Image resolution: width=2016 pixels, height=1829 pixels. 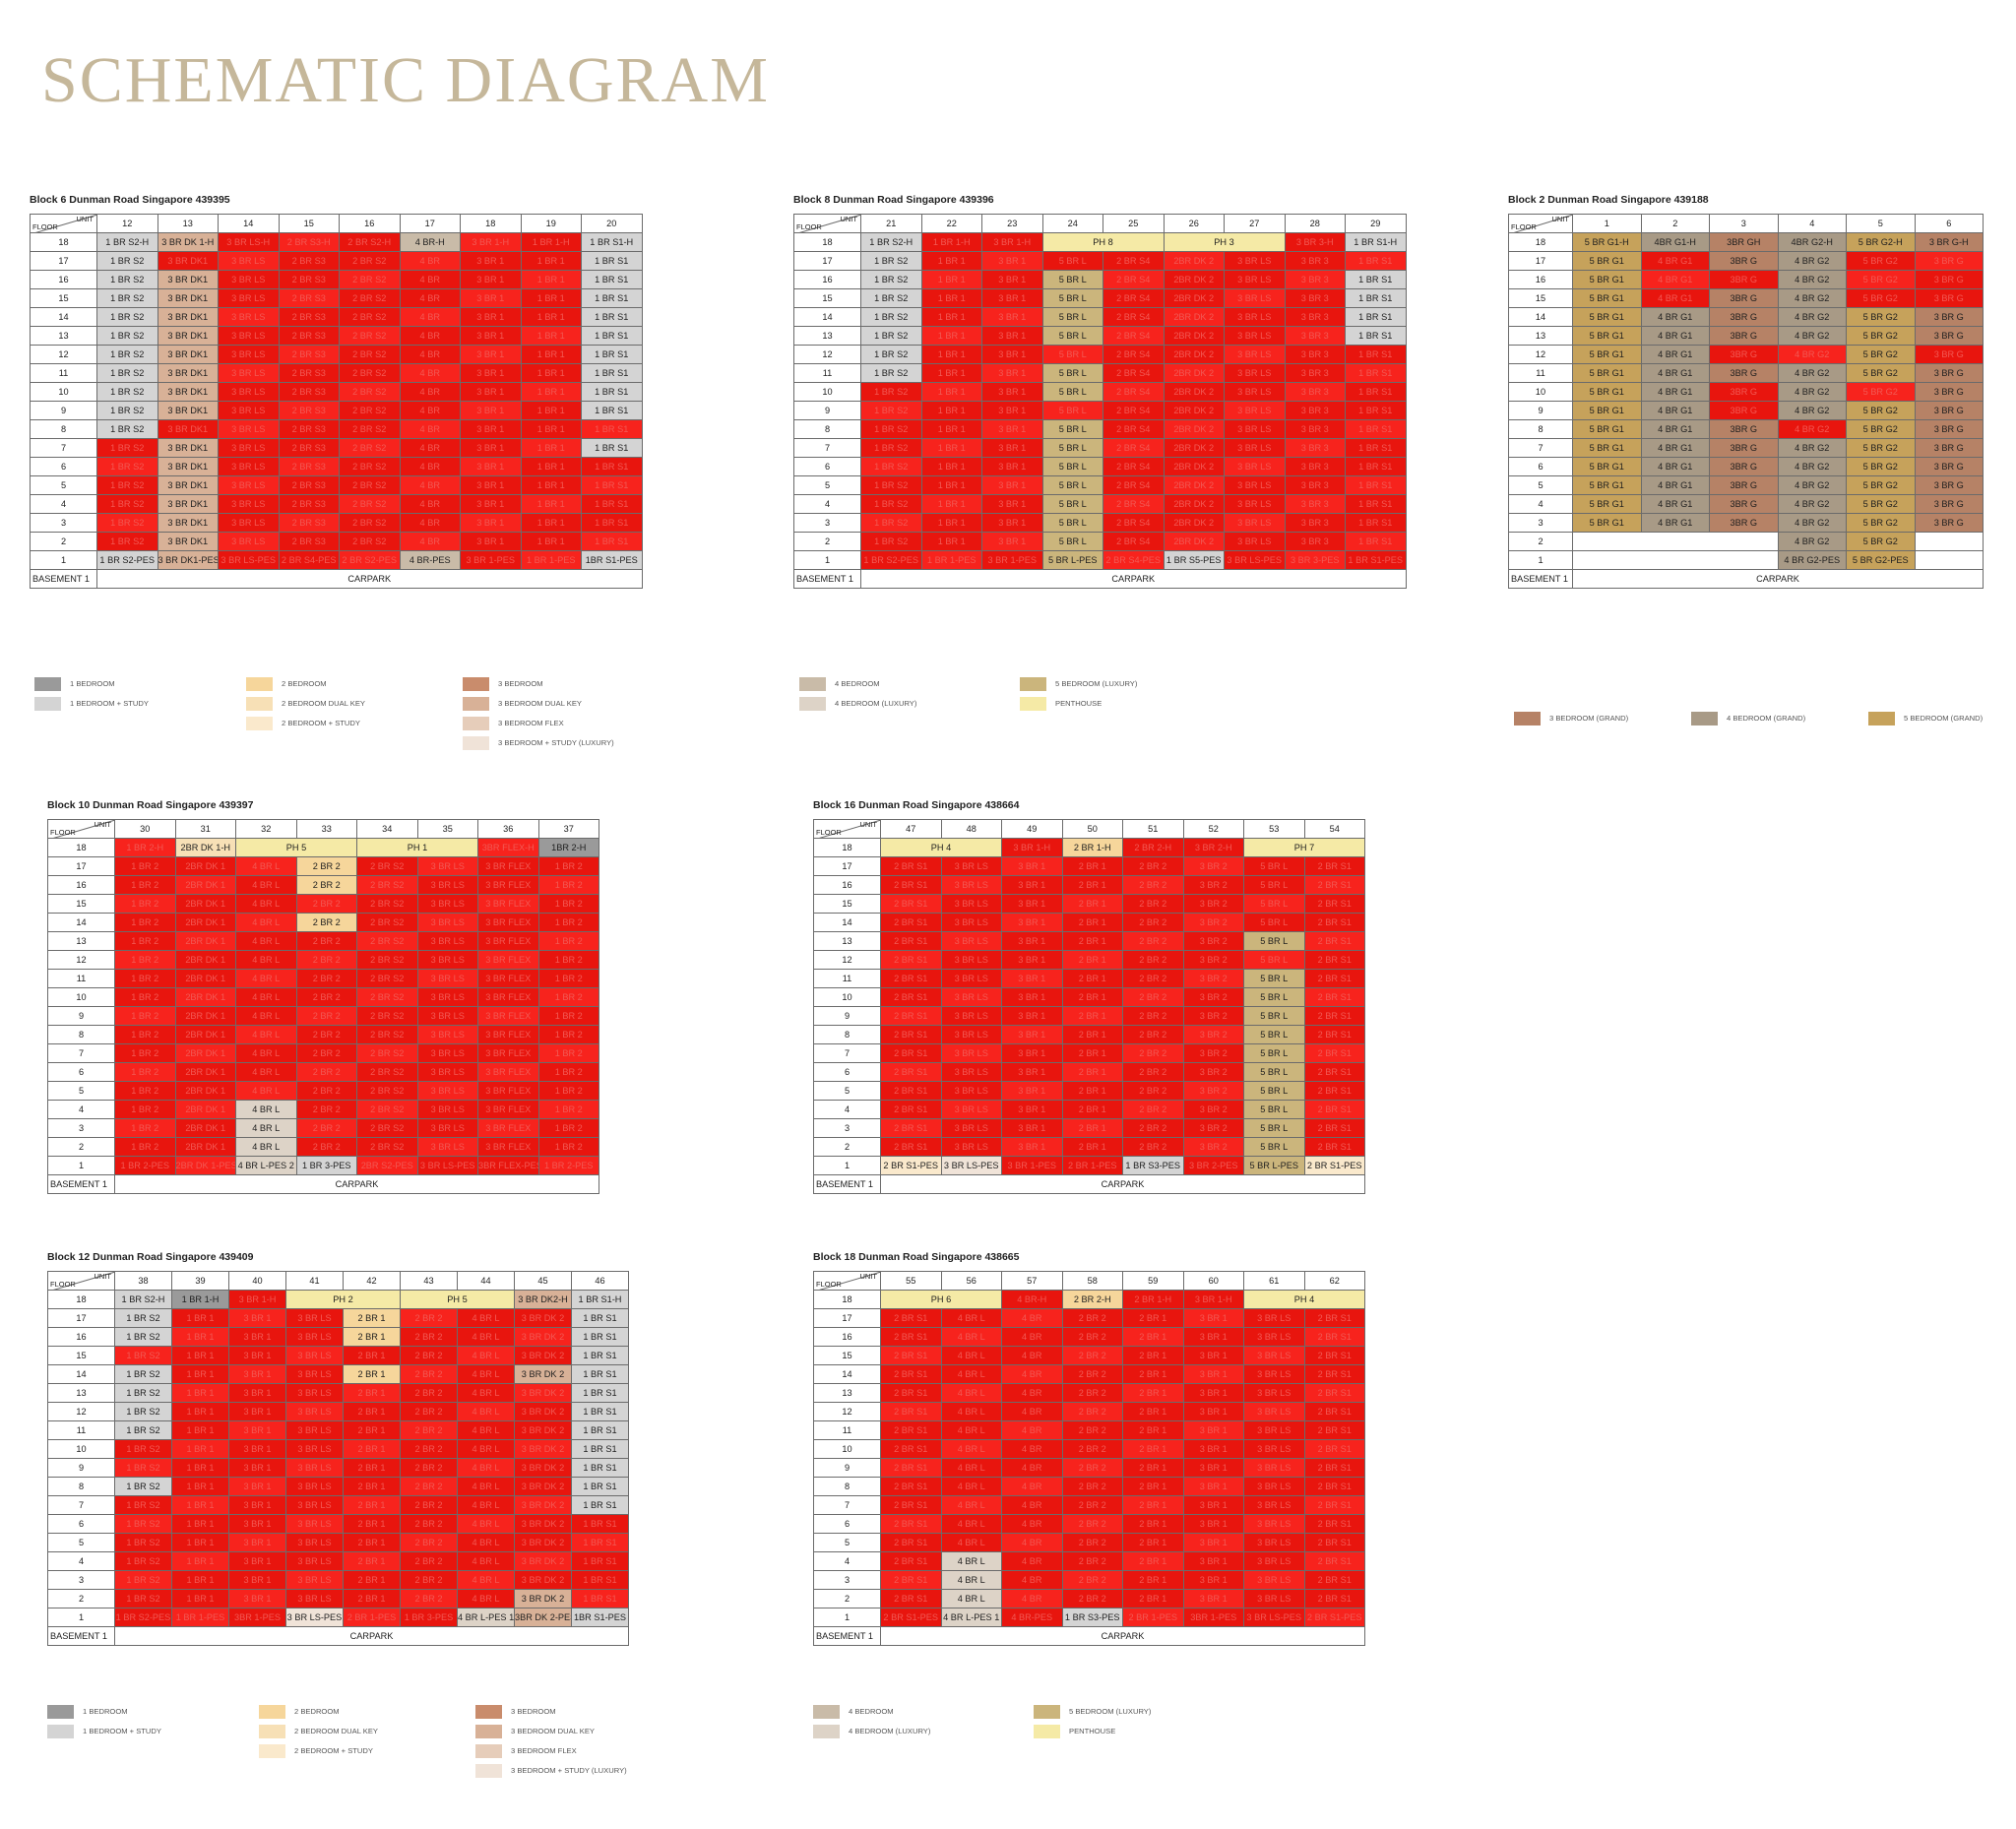 What do you see at coordinates (127, 560) in the screenshot?
I see `unit-cell: 1 BR S2-PES` at bounding box center [127, 560].